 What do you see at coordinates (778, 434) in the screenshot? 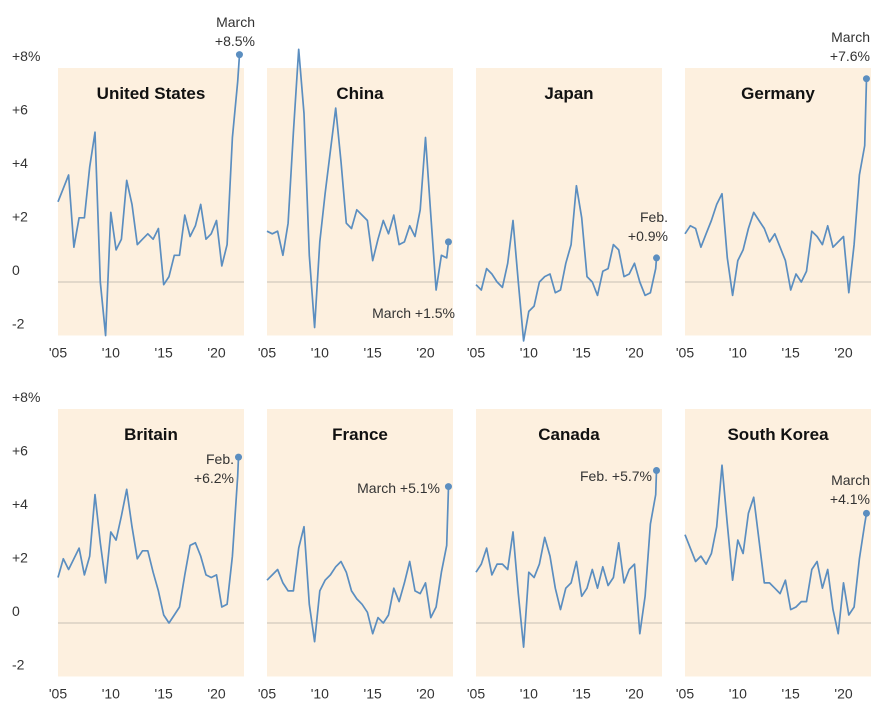
I see `panel-title: South Korea` at bounding box center [778, 434].